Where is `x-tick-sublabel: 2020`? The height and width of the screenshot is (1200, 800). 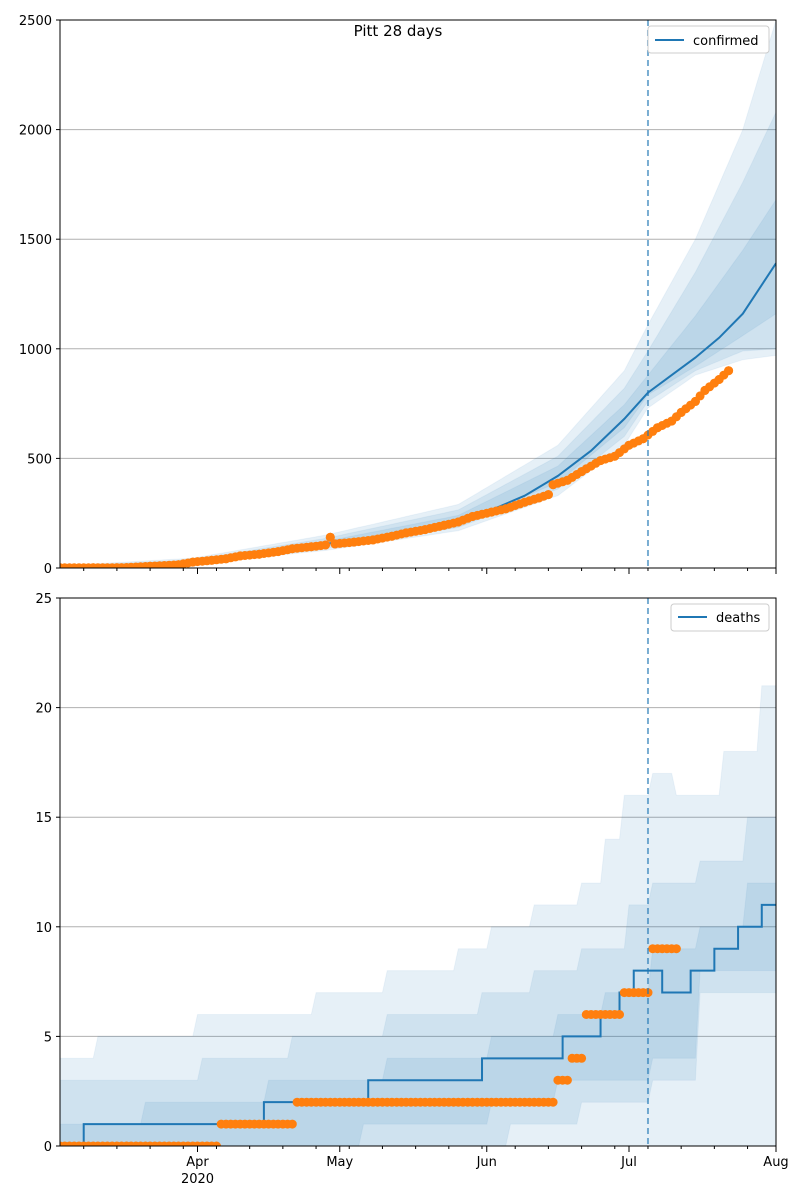
x-tick-sublabel: 2020 is located at coordinates (197, 1179).